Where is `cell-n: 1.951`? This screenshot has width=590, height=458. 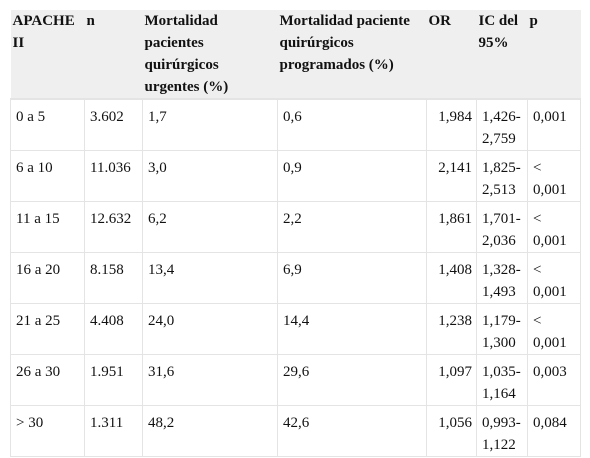 cell-n: 1.951 is located at coordinates (113, 380).